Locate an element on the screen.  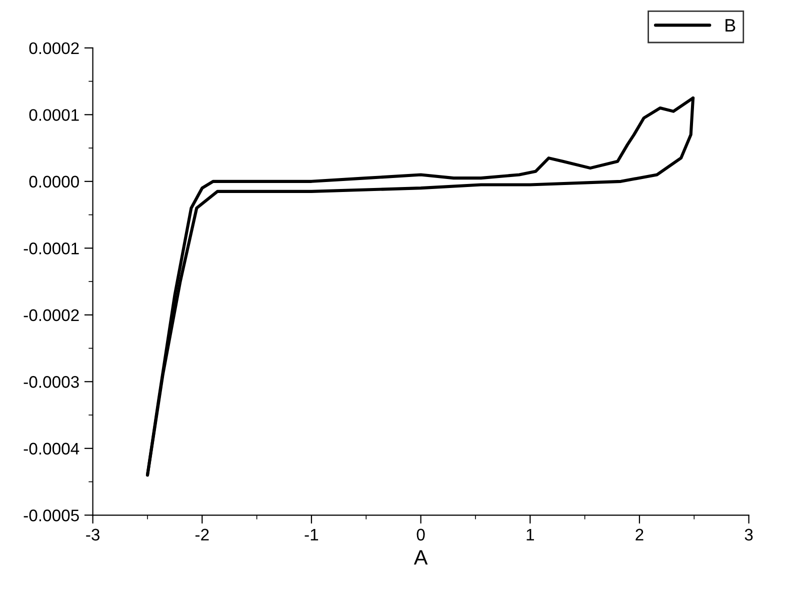
x-tick-label: 3 is located at coordinates (748, 534).